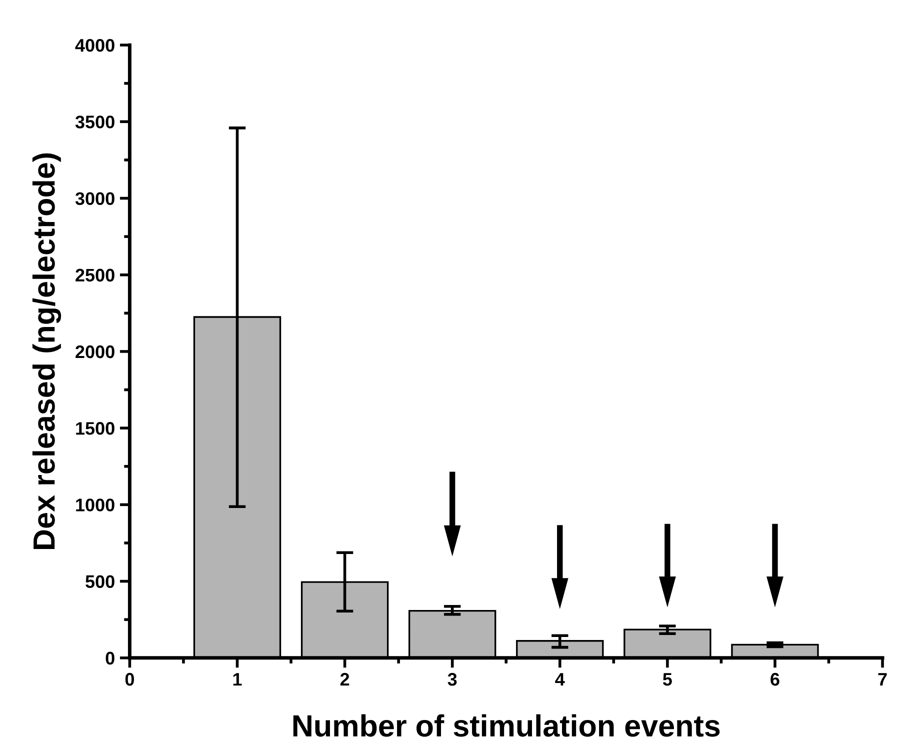  Describe the element at coordinates (95, 275) in the screenshot. I see `y-tick-label: 2500` at that location.